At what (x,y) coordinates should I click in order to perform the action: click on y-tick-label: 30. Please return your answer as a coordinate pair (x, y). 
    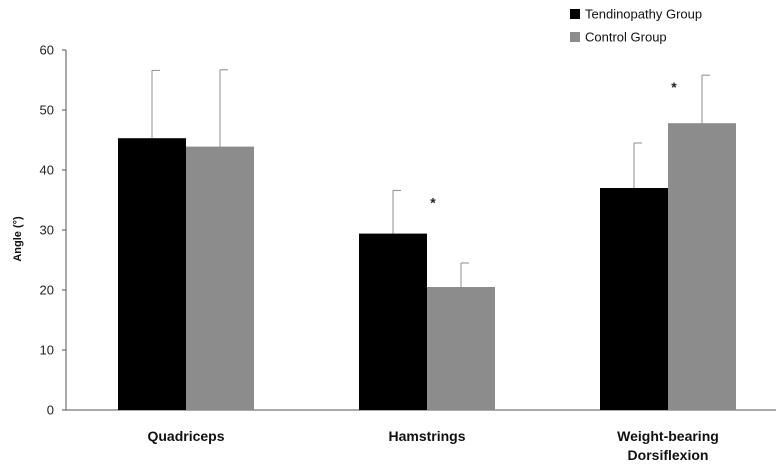
    Looking at the image, I should click on (47, 230).